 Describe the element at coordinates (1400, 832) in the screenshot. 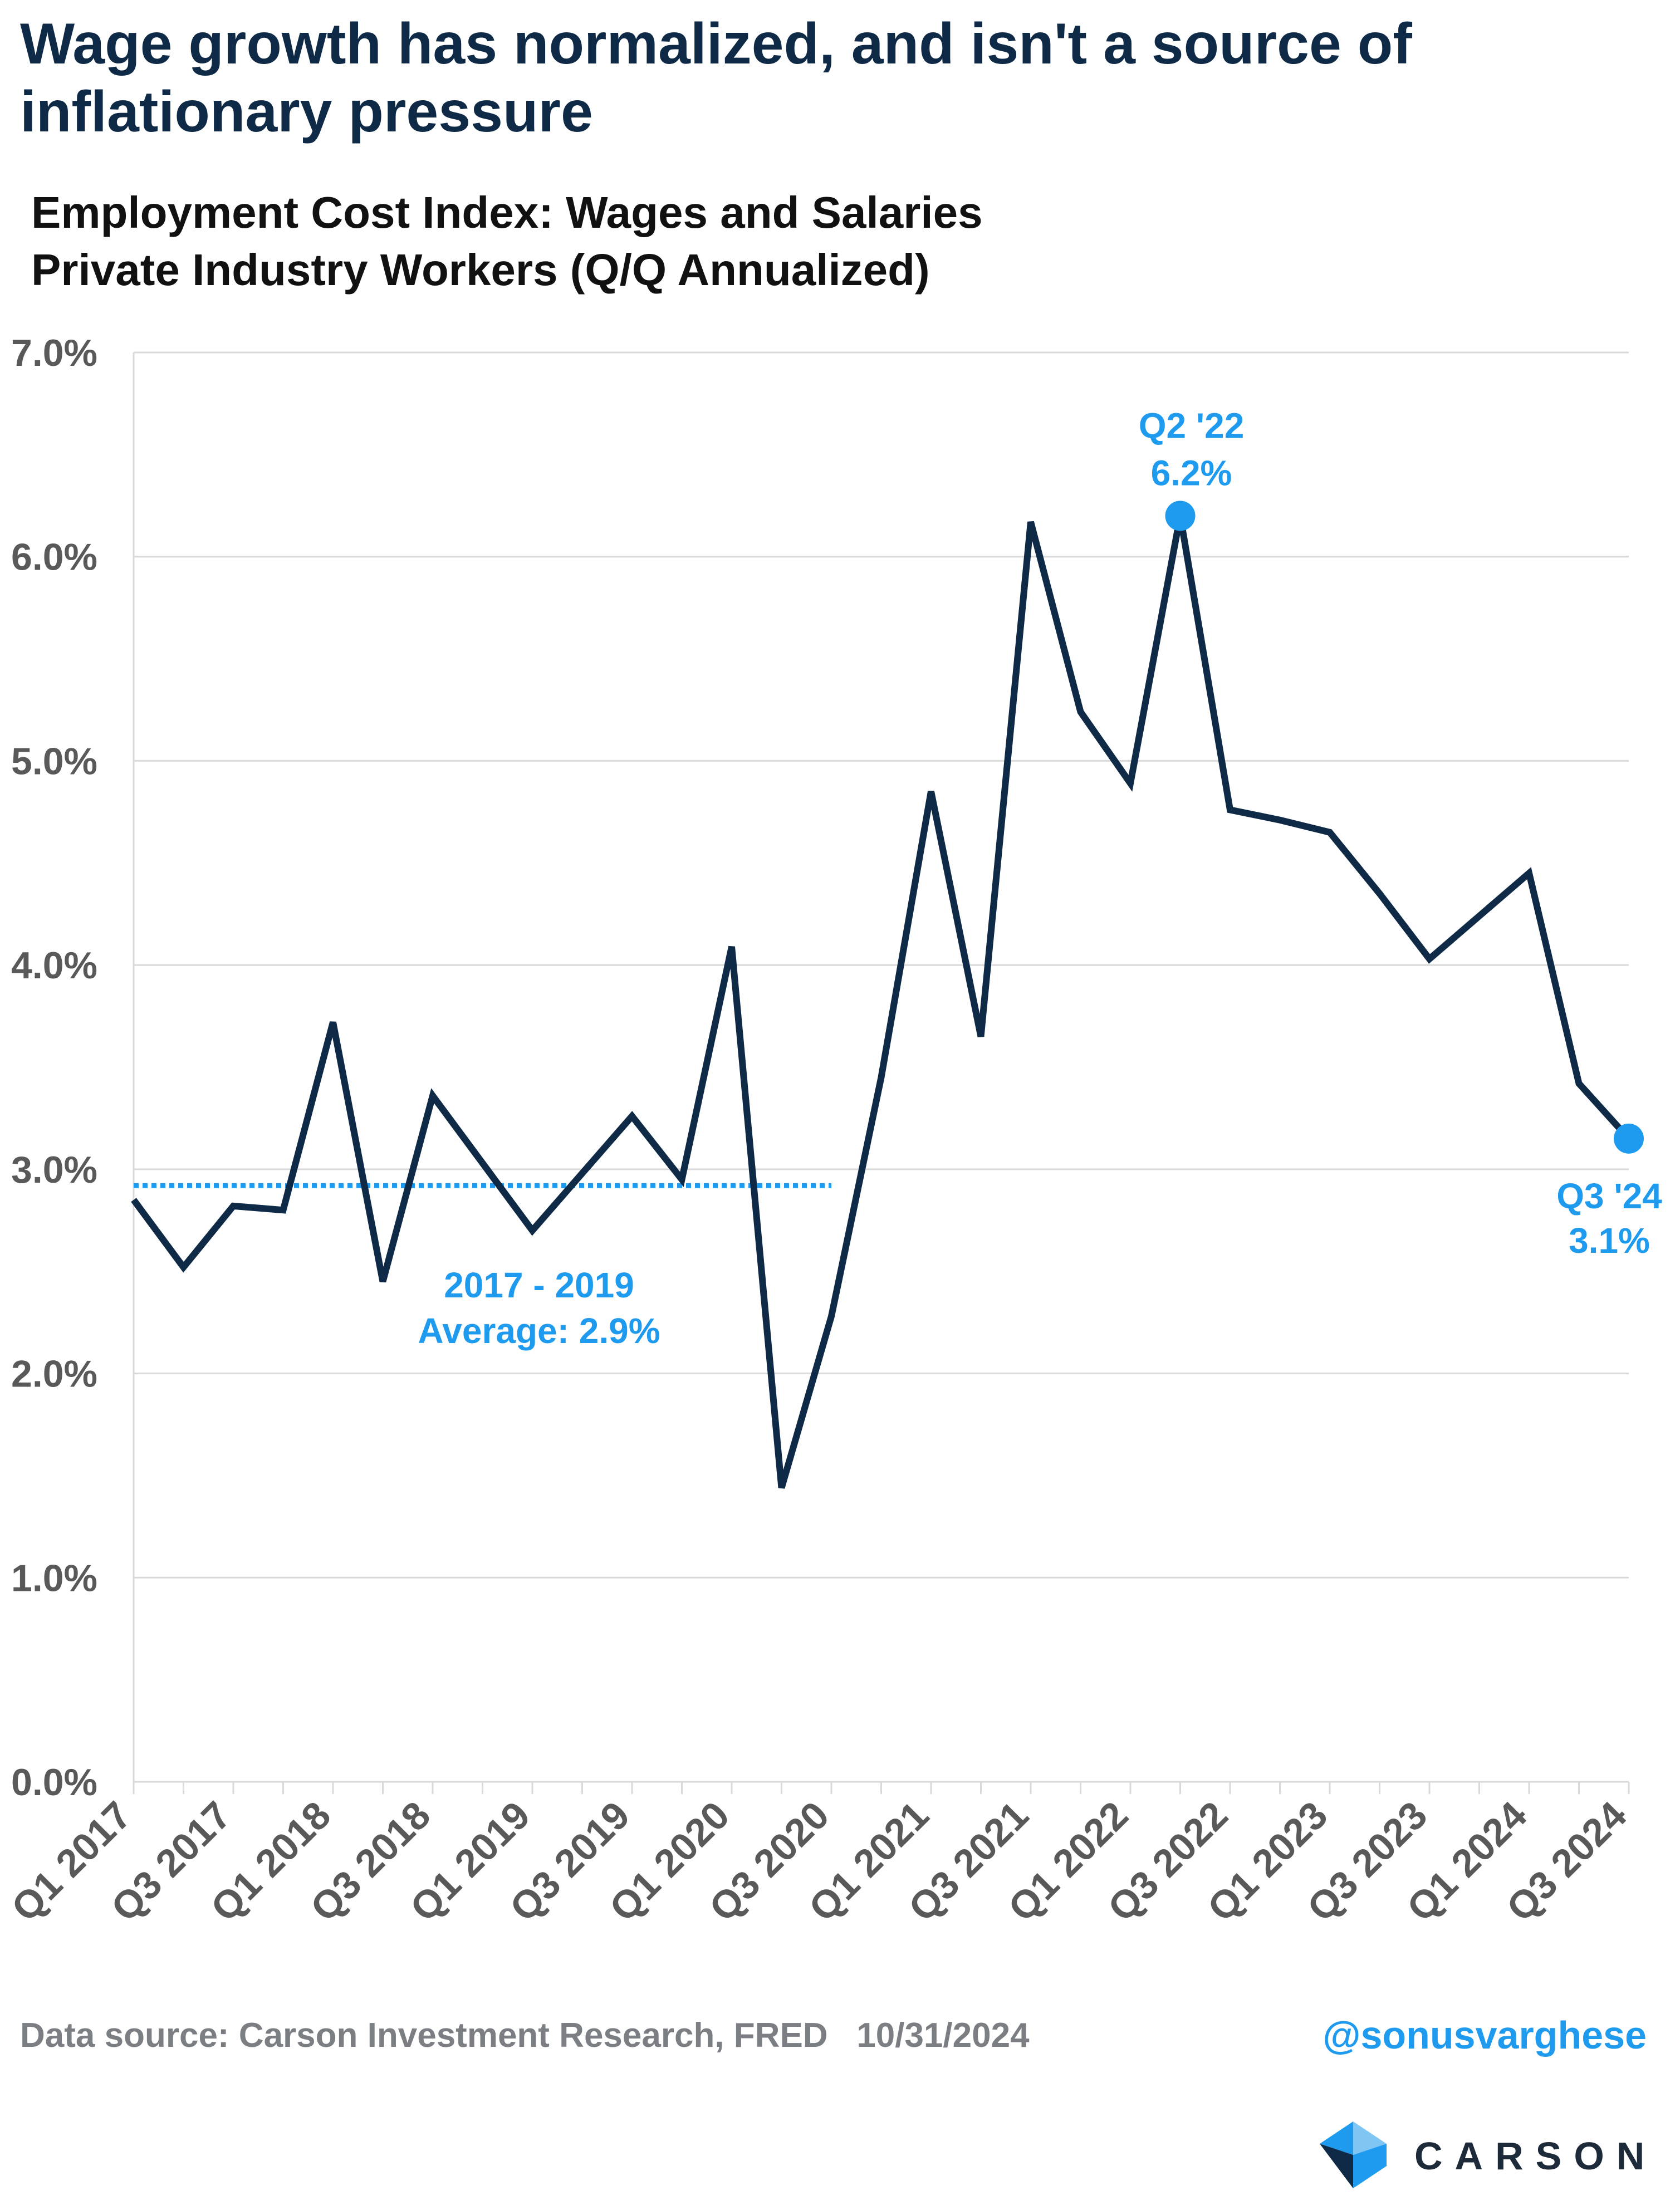

I see `annotations: Q2 '22 6.2% Q3 '24 3.1%` at that location.